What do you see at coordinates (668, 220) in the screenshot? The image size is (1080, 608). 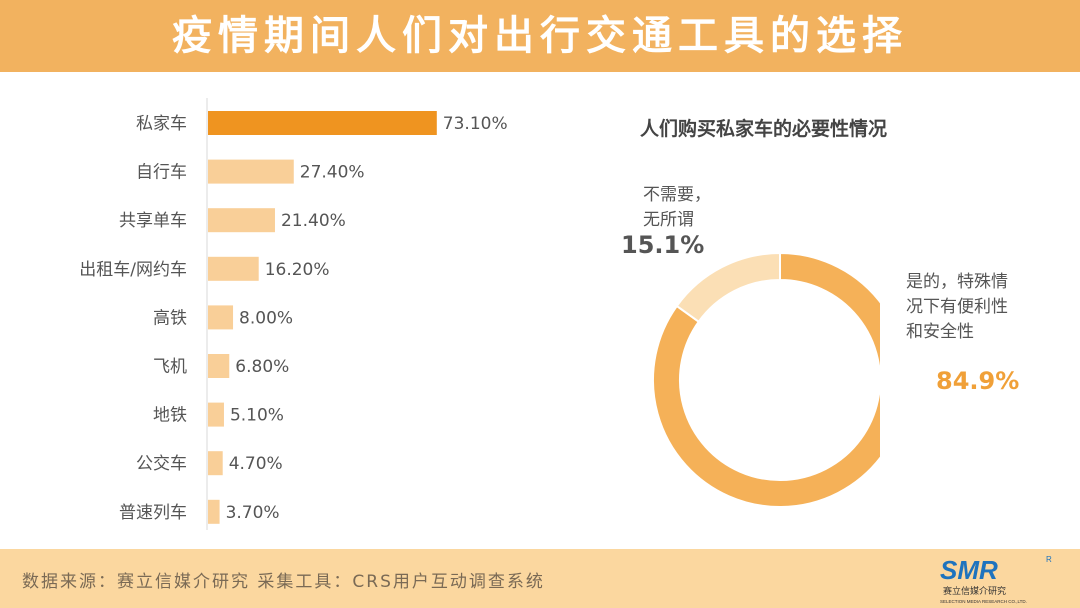 I see `donut-label-line: 无所谓` at bounding box center [668, 220].